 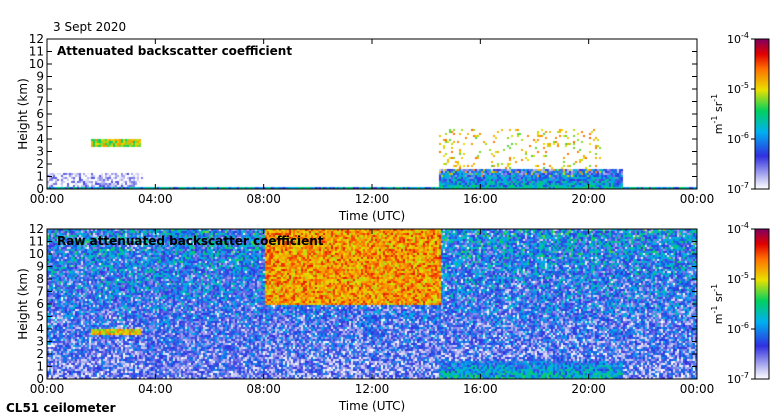 What do you see at coordinates (90, 27) in the screenshot?
I see `date-label: 3 Sept 2020` at bounding box center [90, 27].